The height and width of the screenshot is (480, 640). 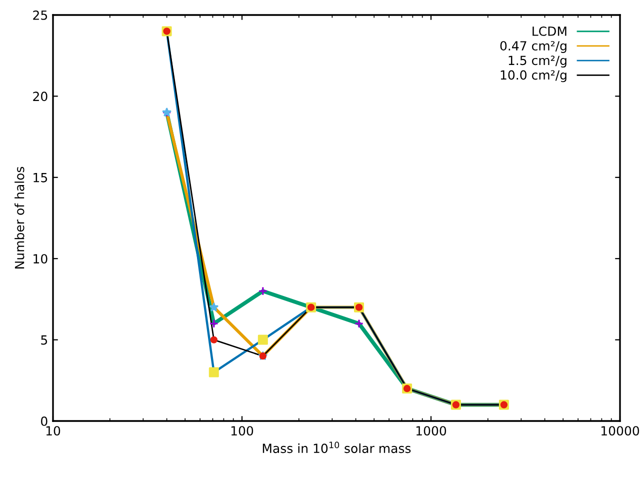 What do you see at coordinates (41, 177) in the screenshot?
I see `y-tick-label: 15` at bounding box center [41, 177].